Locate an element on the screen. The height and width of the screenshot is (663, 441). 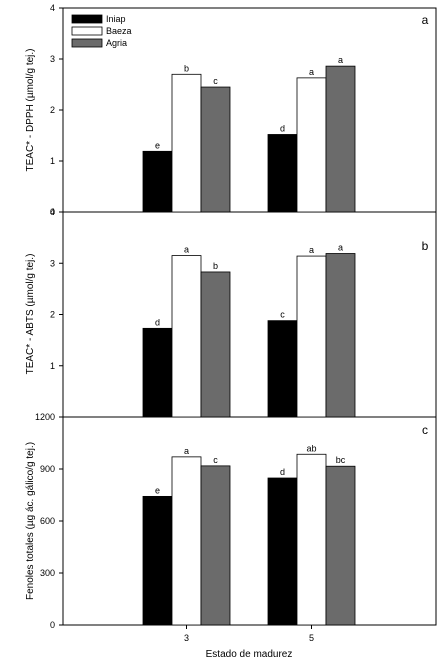
panel-a-letter: a is located at coordinates (425, 20).